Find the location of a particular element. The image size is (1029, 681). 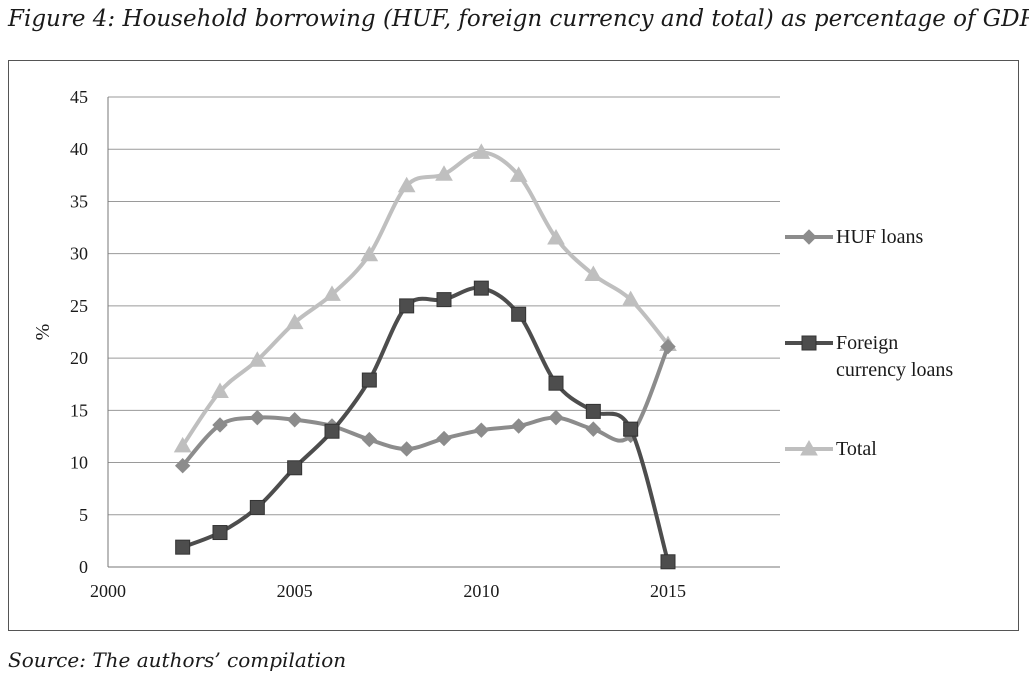

legend-label-foreign-currency-loans: Foreign currency loans is located at coordinates (894, 356).